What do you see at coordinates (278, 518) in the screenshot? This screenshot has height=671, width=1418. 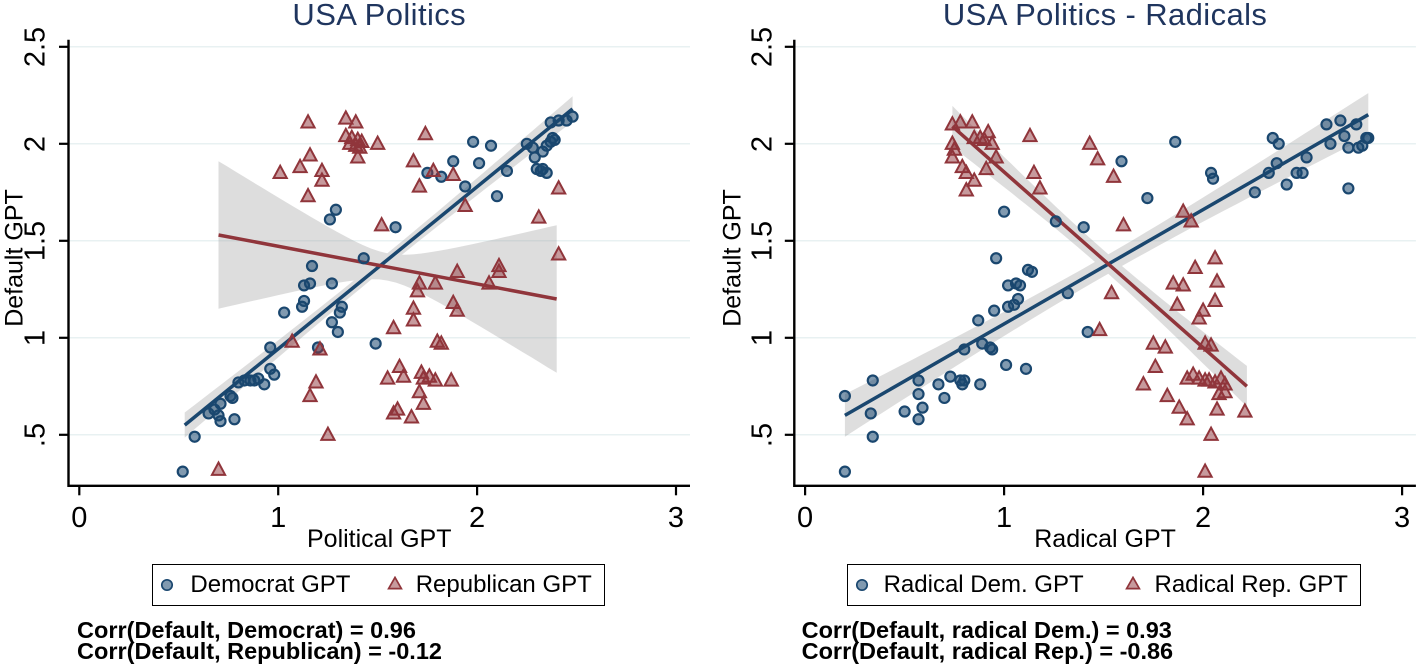 I see `panel-1-x-tick-label: 1` at bounding box center [278, 518].